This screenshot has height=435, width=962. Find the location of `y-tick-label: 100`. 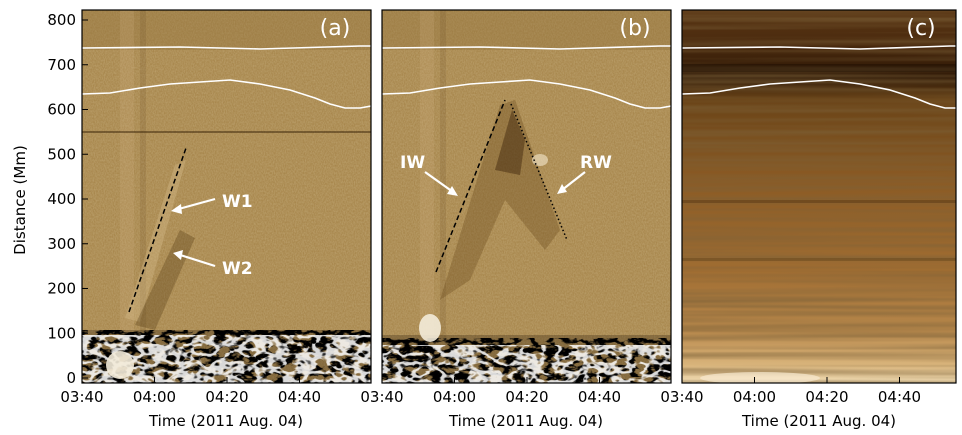

y-tick-label: 100 is located at coordinates (61, 333).